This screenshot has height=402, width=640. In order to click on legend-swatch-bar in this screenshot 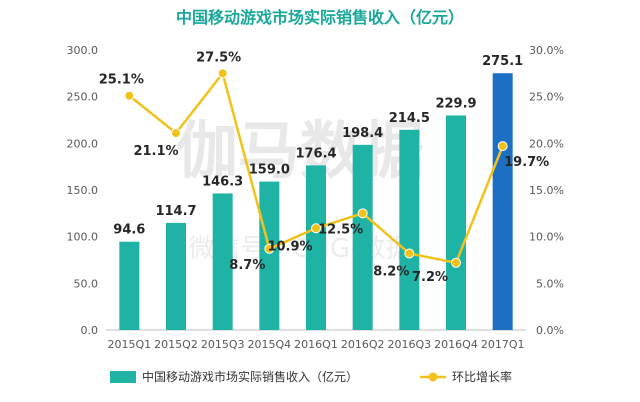, I will do `click(123, 377)`.